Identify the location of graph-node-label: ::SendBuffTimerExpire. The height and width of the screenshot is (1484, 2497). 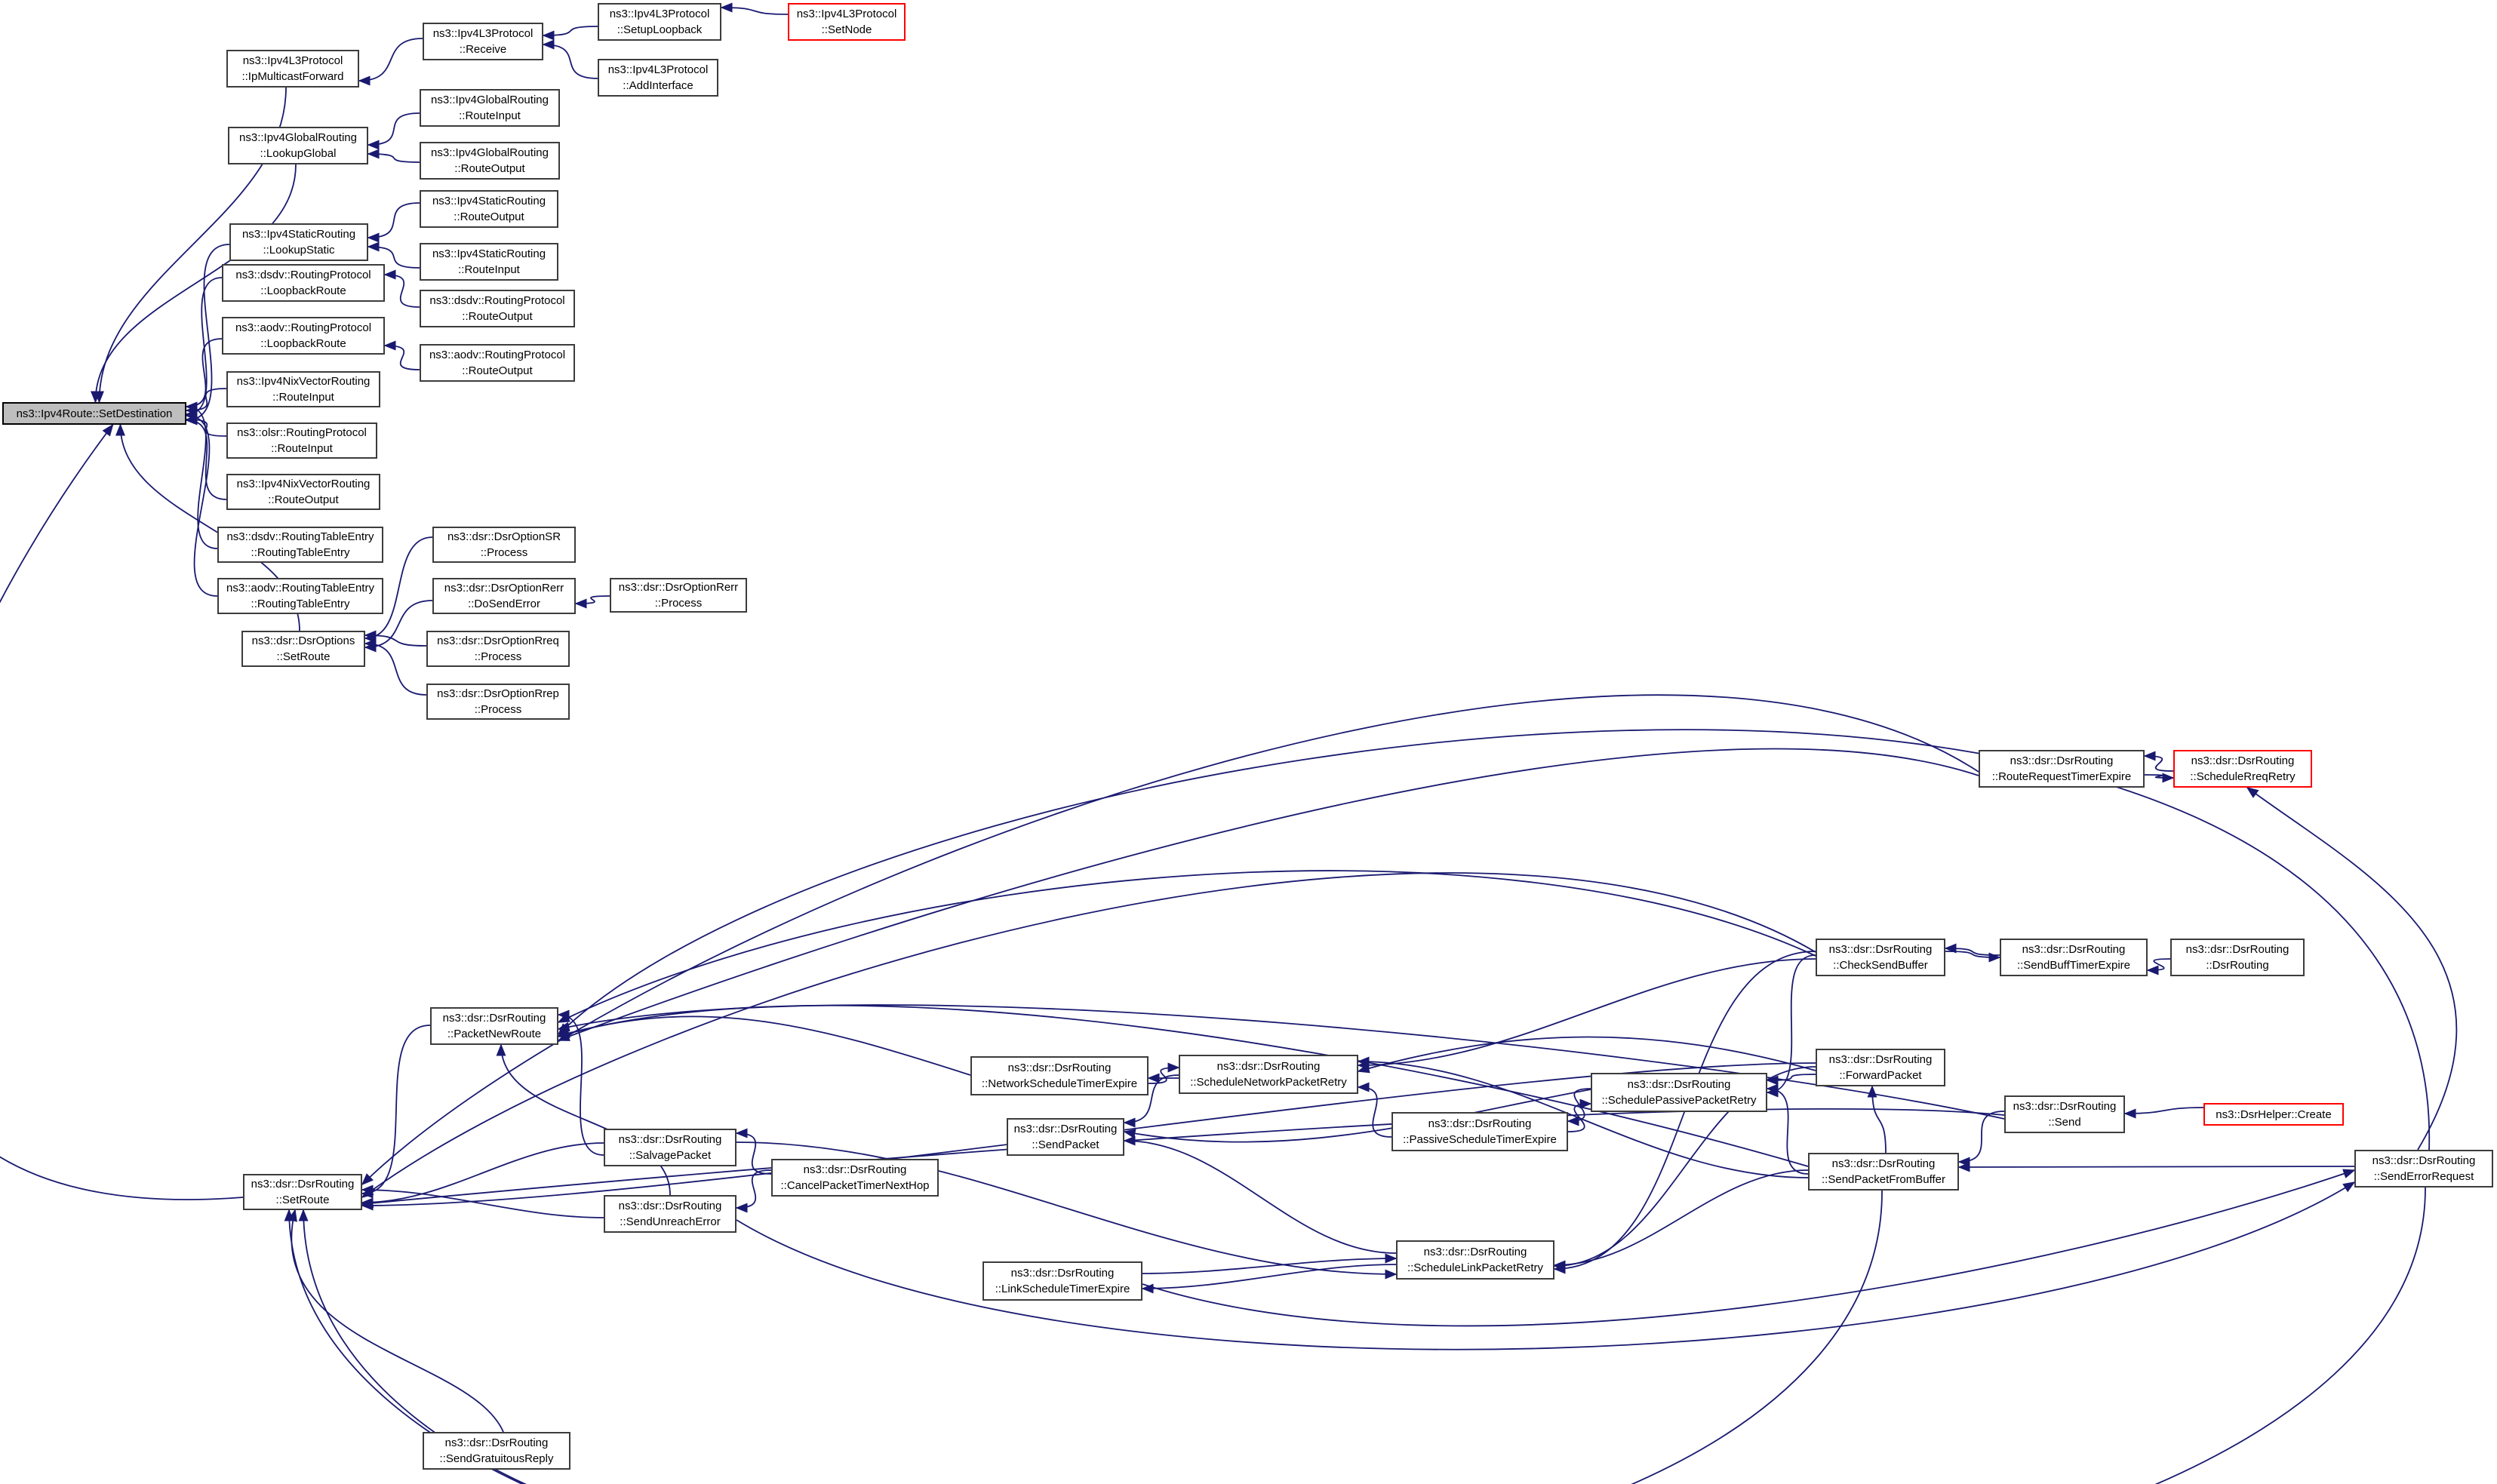
(2073, 966).